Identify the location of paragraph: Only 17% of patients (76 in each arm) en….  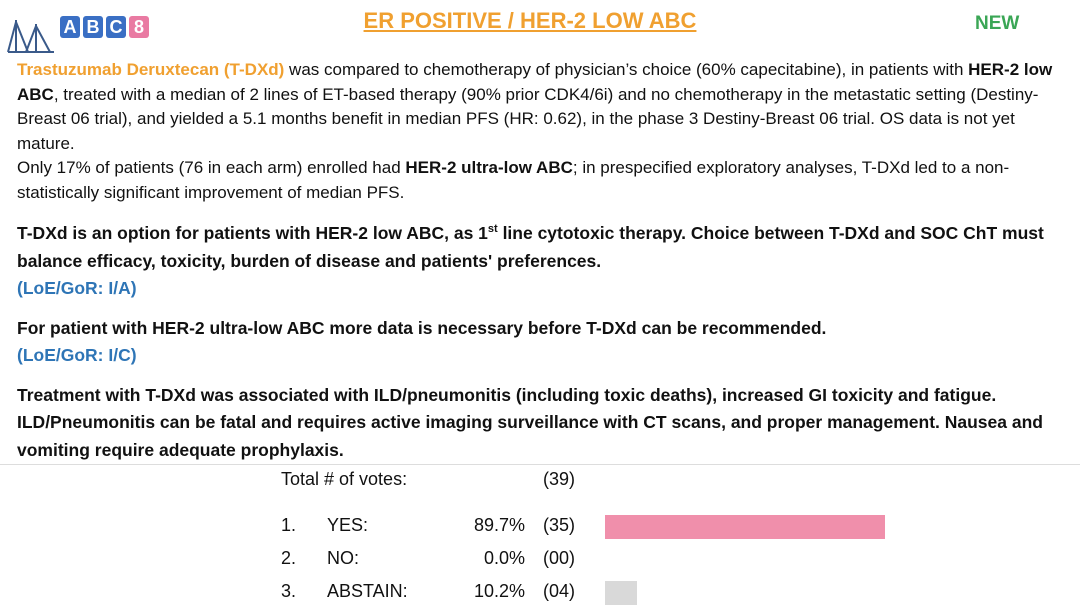
(542, 180).